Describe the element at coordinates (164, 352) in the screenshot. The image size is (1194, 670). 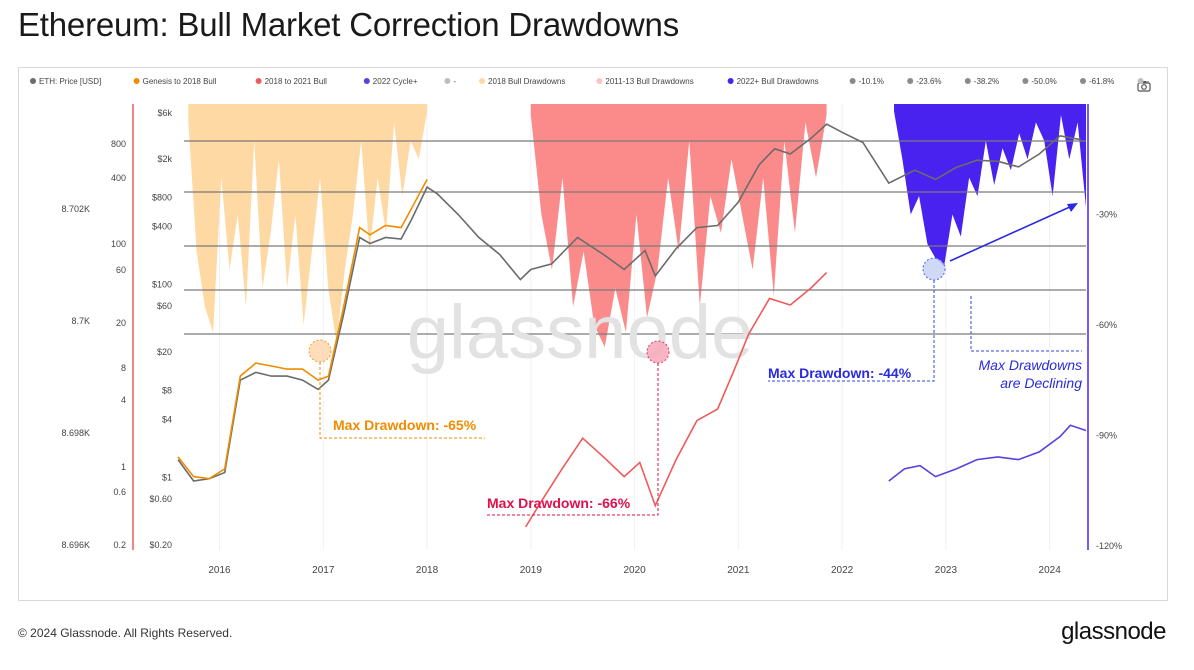
I see `price-tick-label: $20` at that location.